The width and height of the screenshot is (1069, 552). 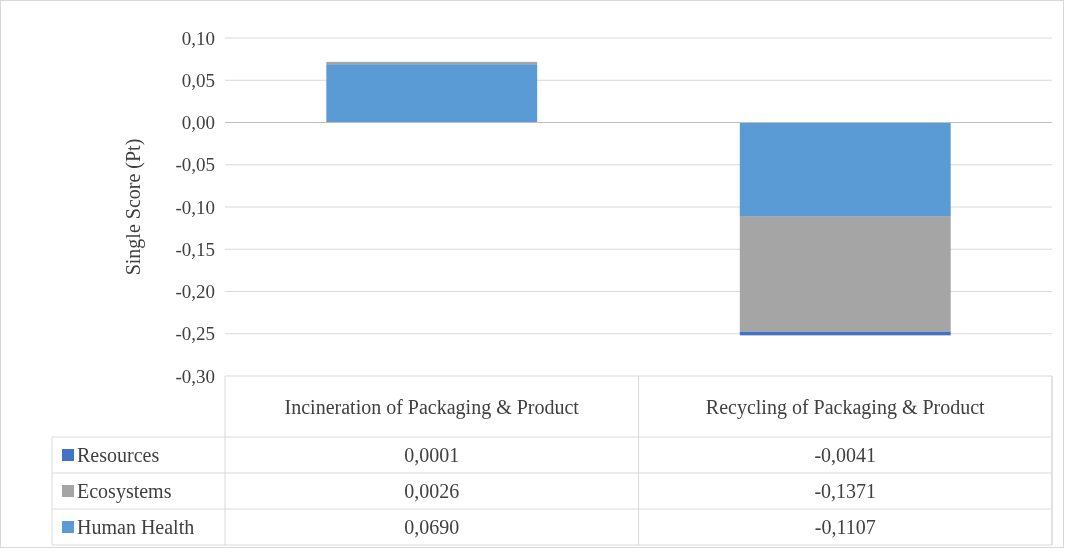 I want to click on data-label: -0,1371, so click(x=845, y=491).